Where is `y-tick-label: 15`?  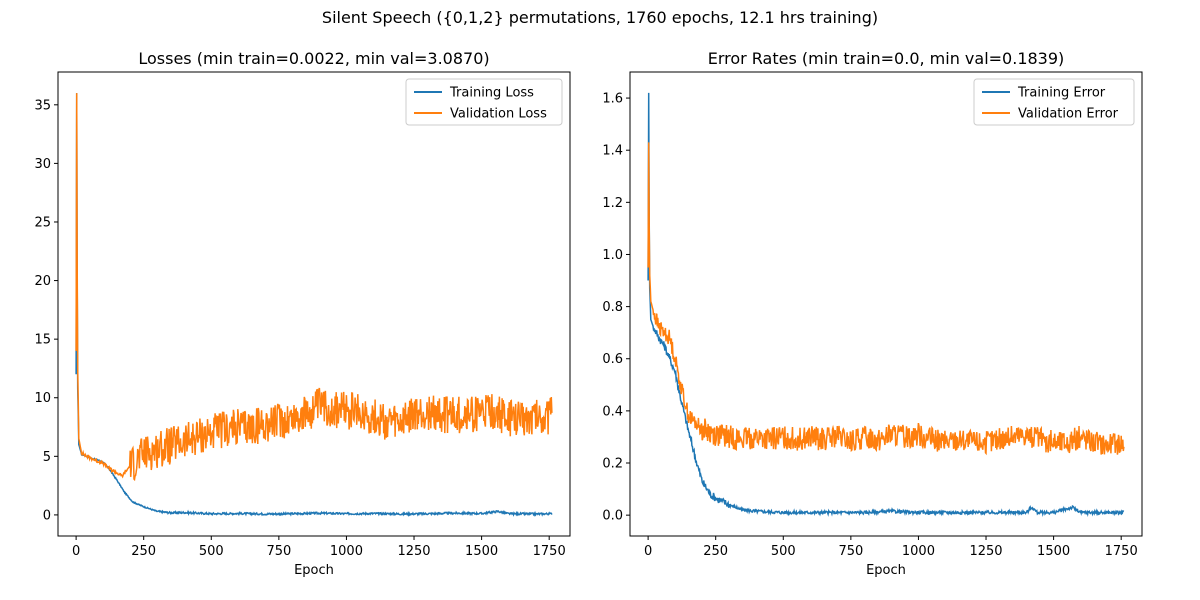 y-tick-label: 15 is located at coordinates (42, 340).